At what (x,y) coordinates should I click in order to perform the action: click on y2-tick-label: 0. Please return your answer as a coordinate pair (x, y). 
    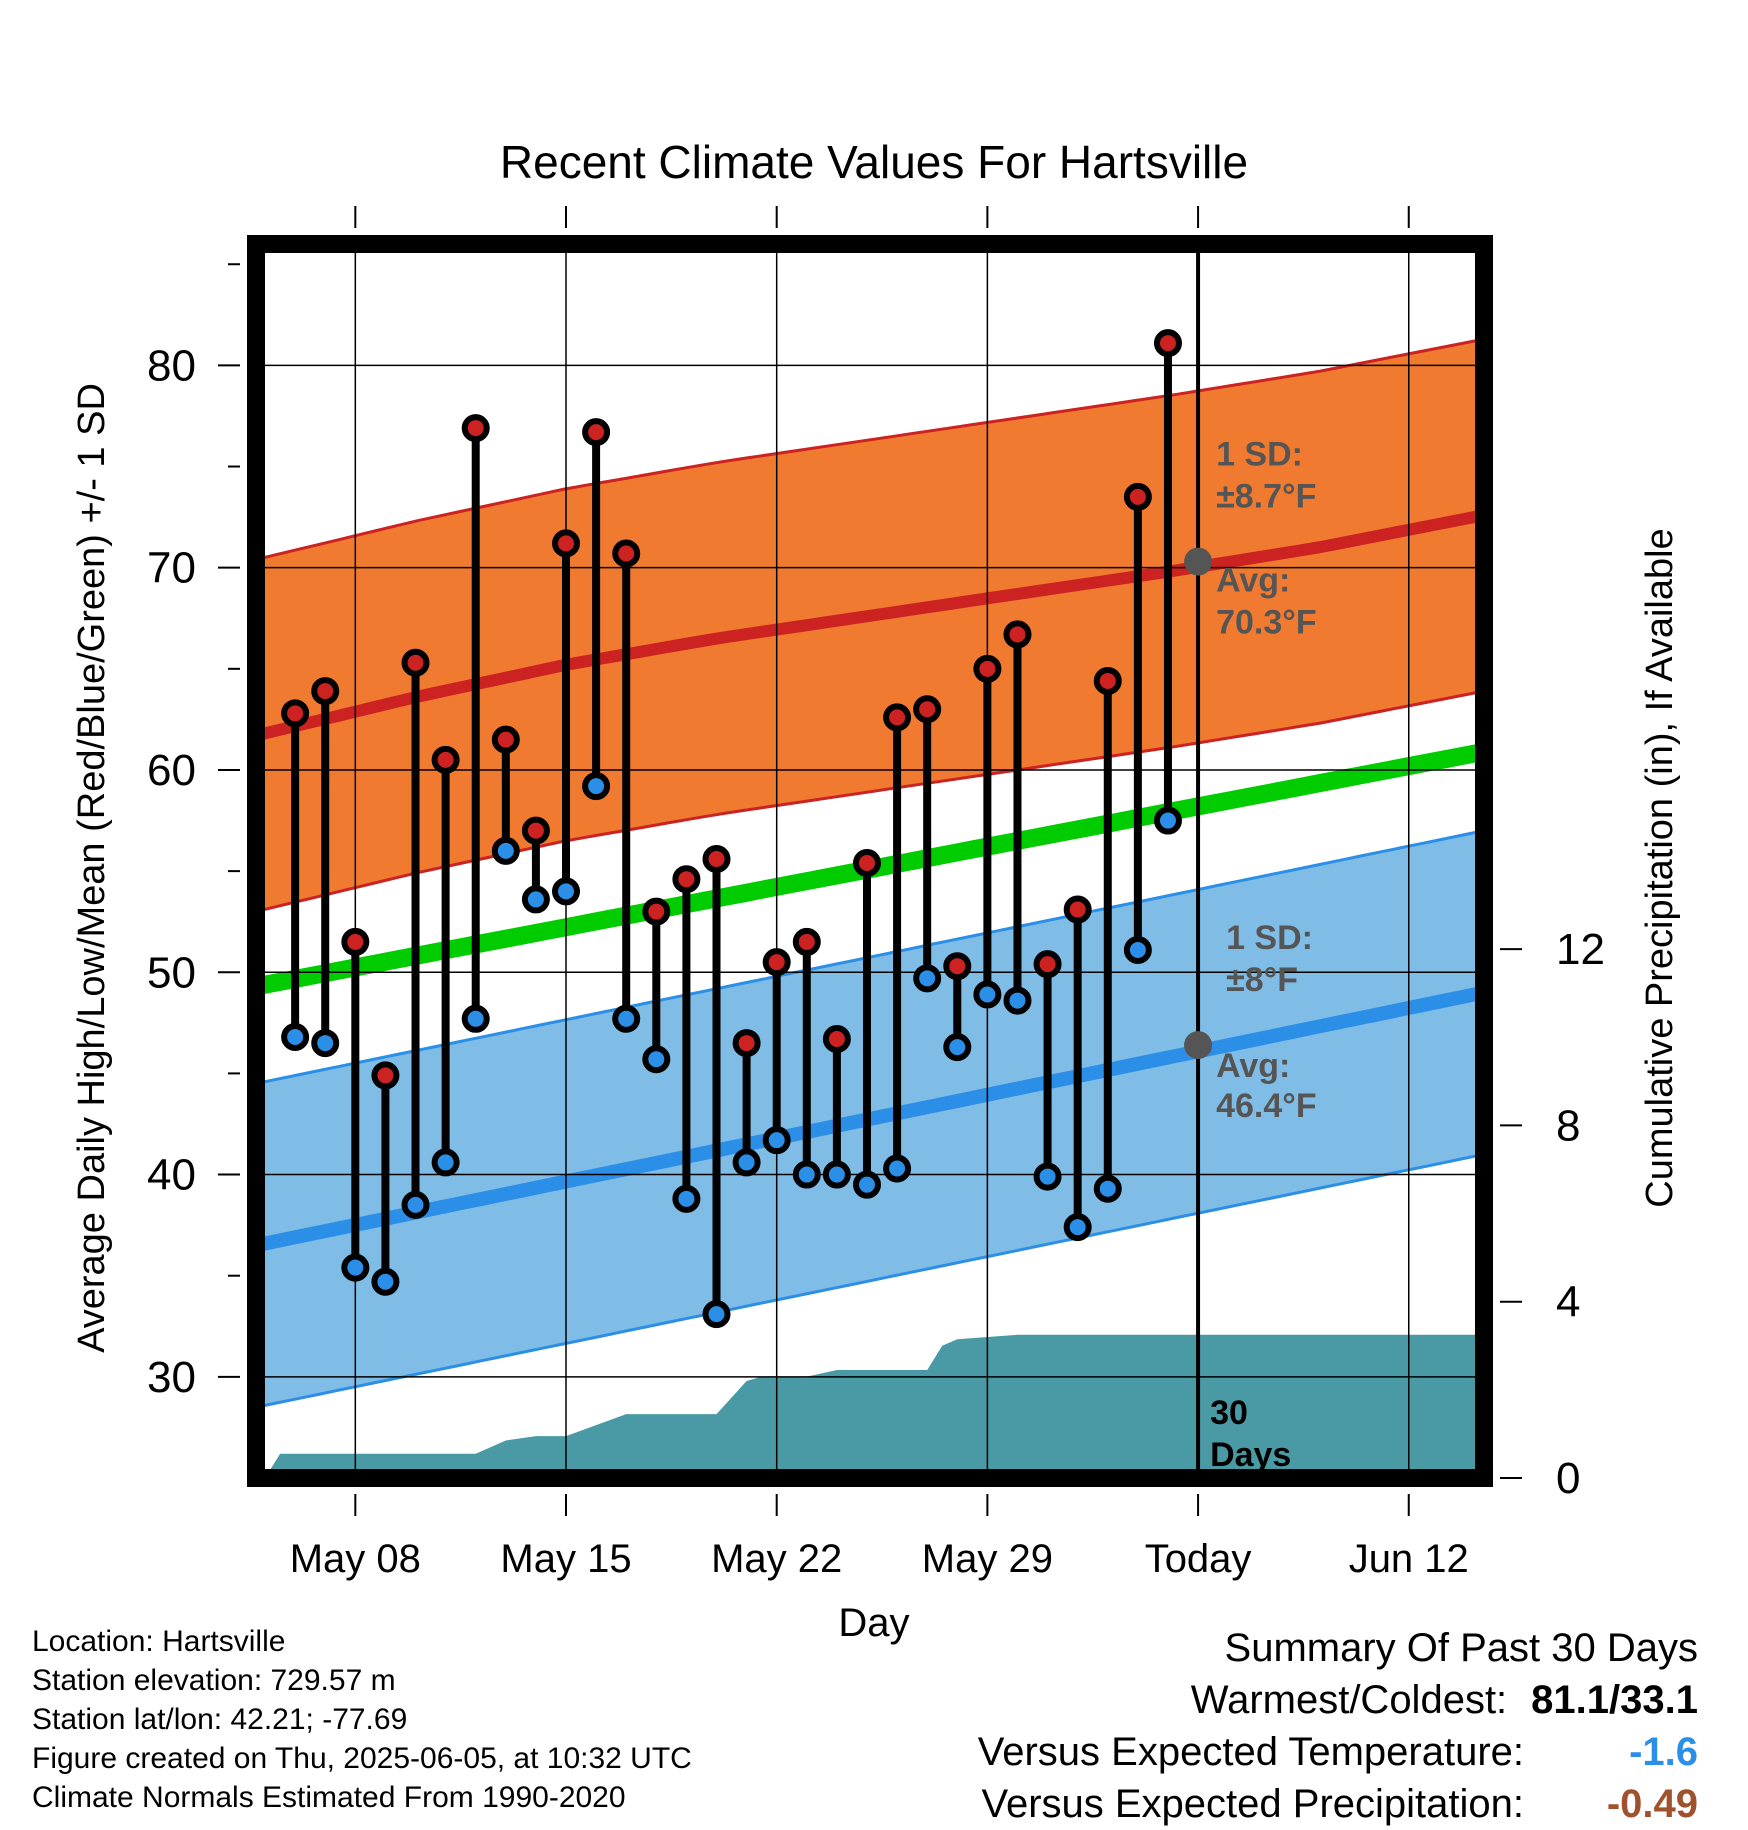
    Looking at the image, I should click on (1568, 1478).